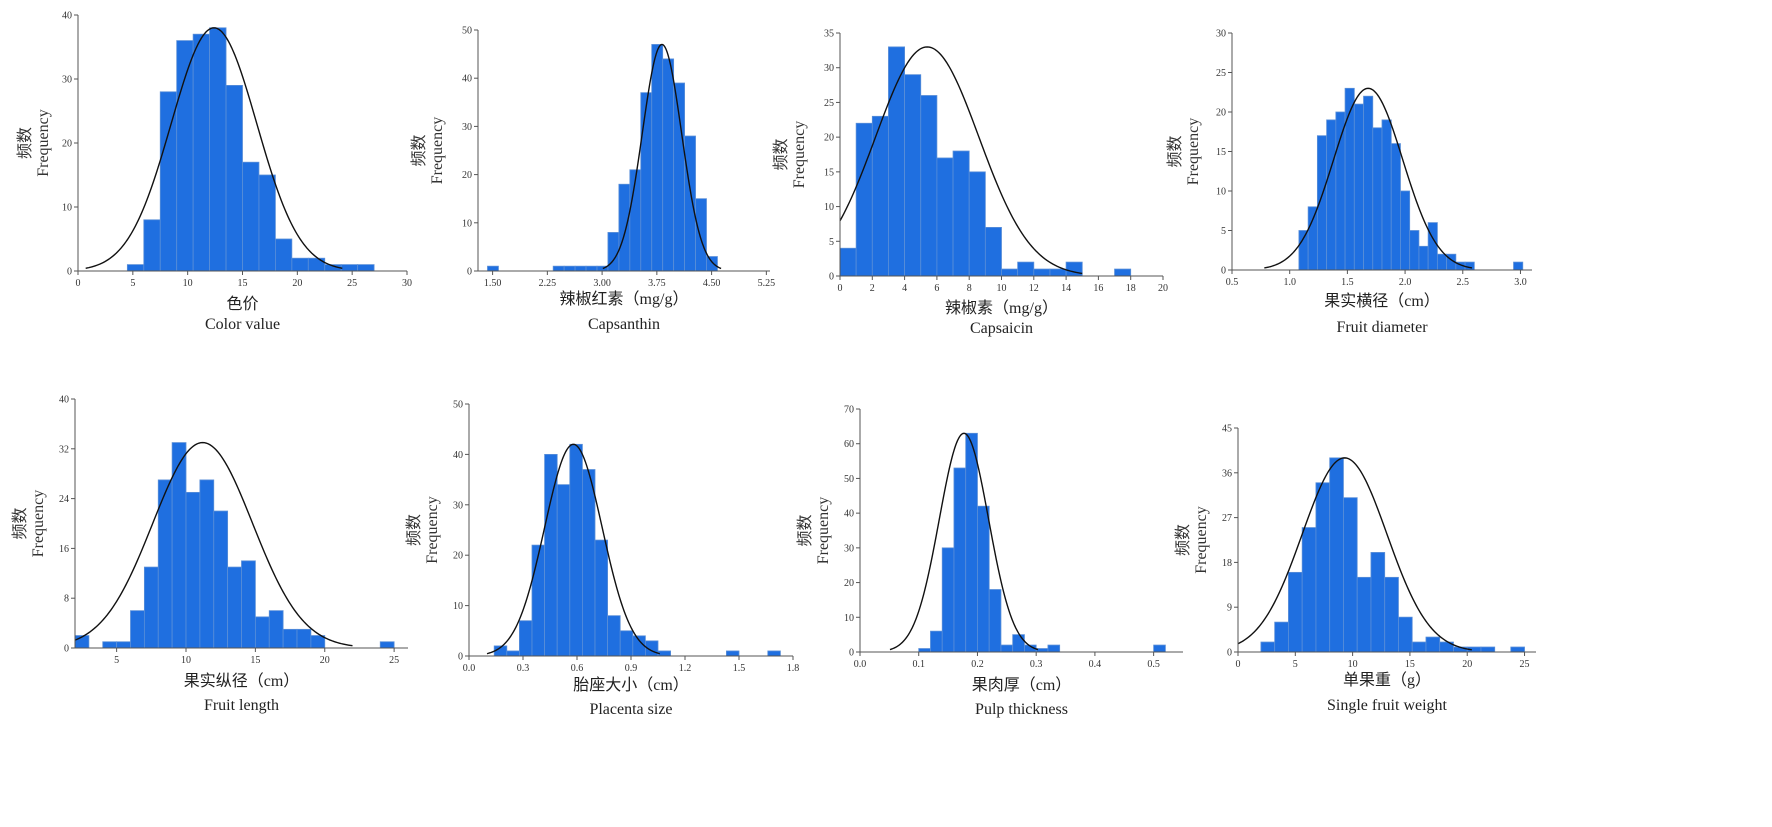 The image size is (1772, 827). What do you see at coordinates (394, 660) in the screenshot?
I see `x-tick-label: 25` at bounding box center [394, 660].